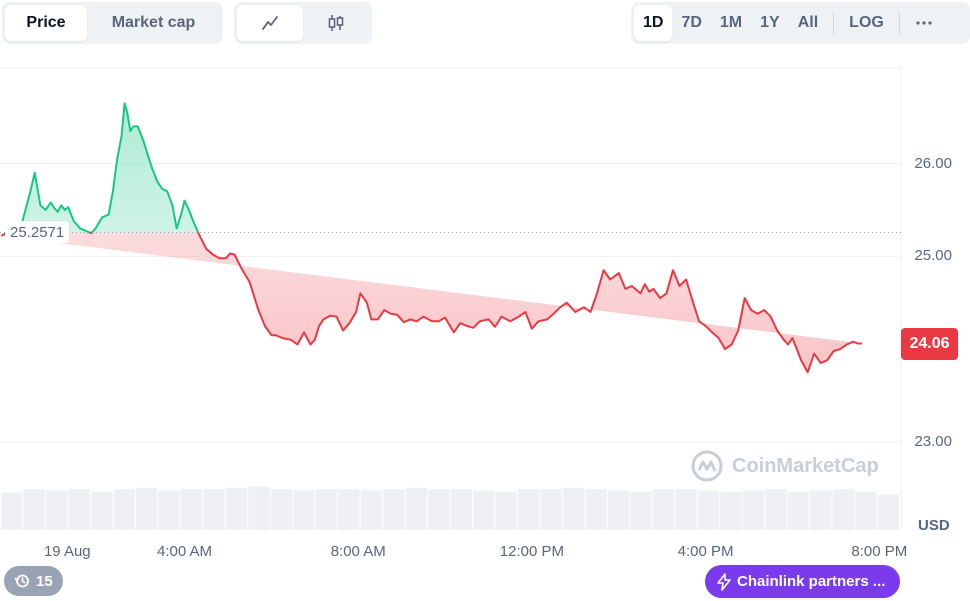 Image resolution: width=970 pixels, height=601 pixels. Describe the element at coordinates (724, 581) in the screenshot. I see `lightning-icon` at that location.